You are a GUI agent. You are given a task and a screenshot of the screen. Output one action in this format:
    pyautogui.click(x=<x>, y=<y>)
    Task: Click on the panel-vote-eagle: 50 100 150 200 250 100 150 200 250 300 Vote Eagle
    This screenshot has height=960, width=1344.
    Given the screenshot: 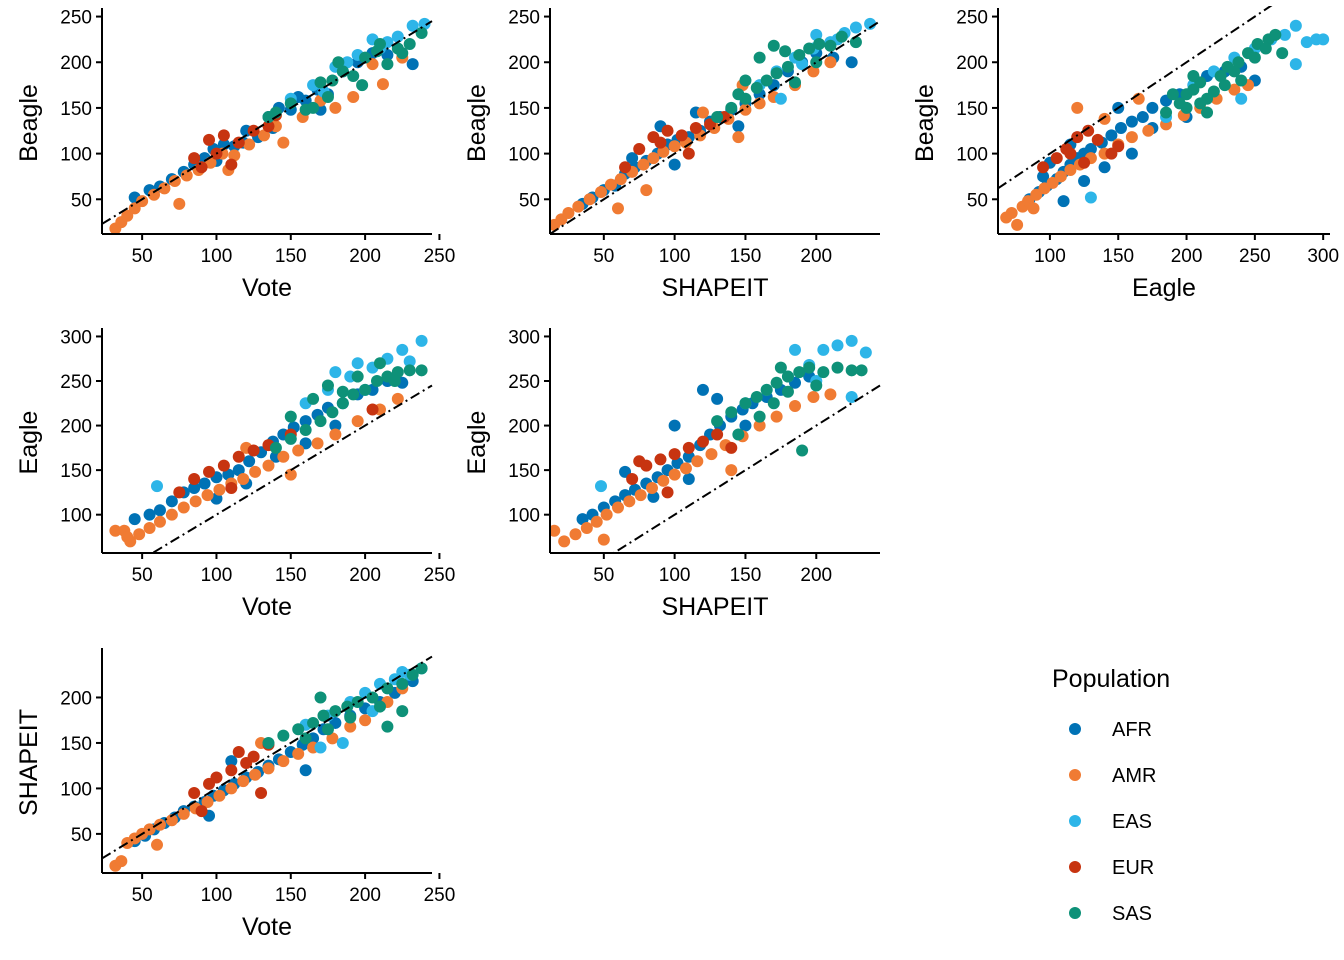 What is the action you would take?
    pyautogui.click(x=235, y=474)
    